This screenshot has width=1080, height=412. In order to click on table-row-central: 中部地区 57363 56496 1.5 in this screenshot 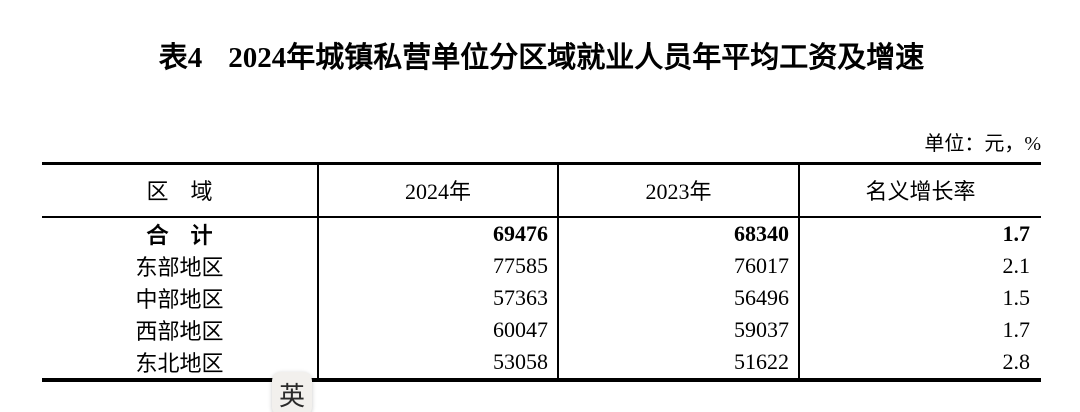, I will do `click(541, 297)`.